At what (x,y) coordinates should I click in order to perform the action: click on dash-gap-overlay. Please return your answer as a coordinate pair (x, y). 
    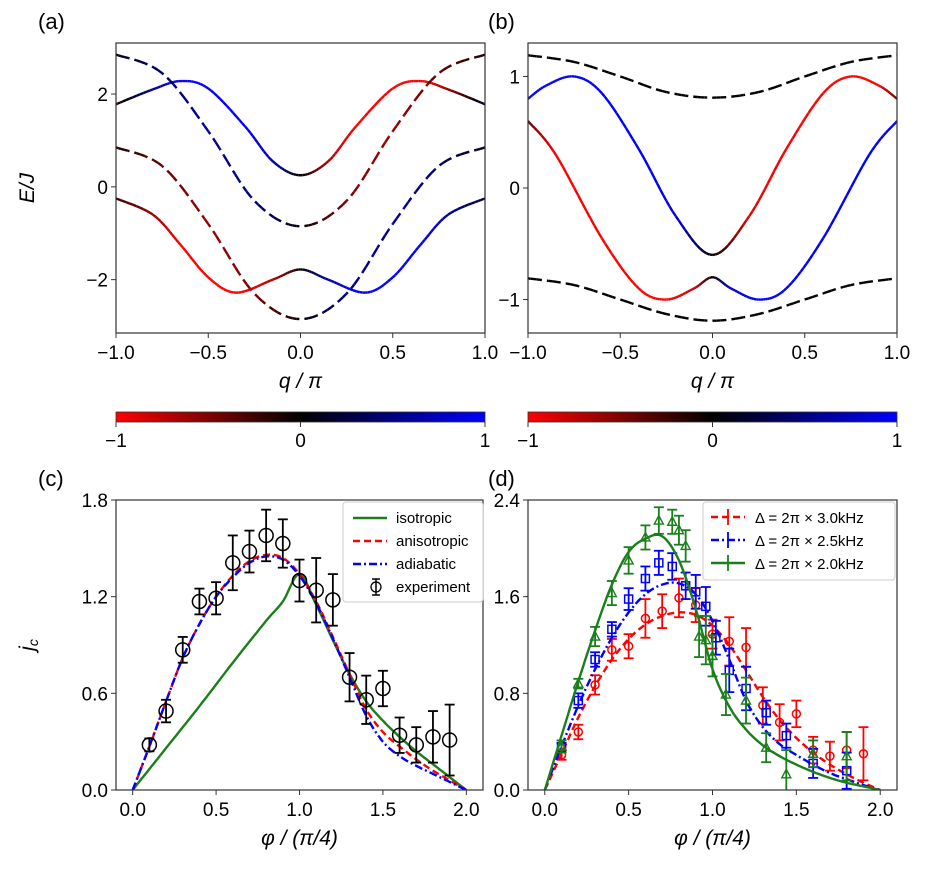
    Looking at the image, I should click on (712, 299).